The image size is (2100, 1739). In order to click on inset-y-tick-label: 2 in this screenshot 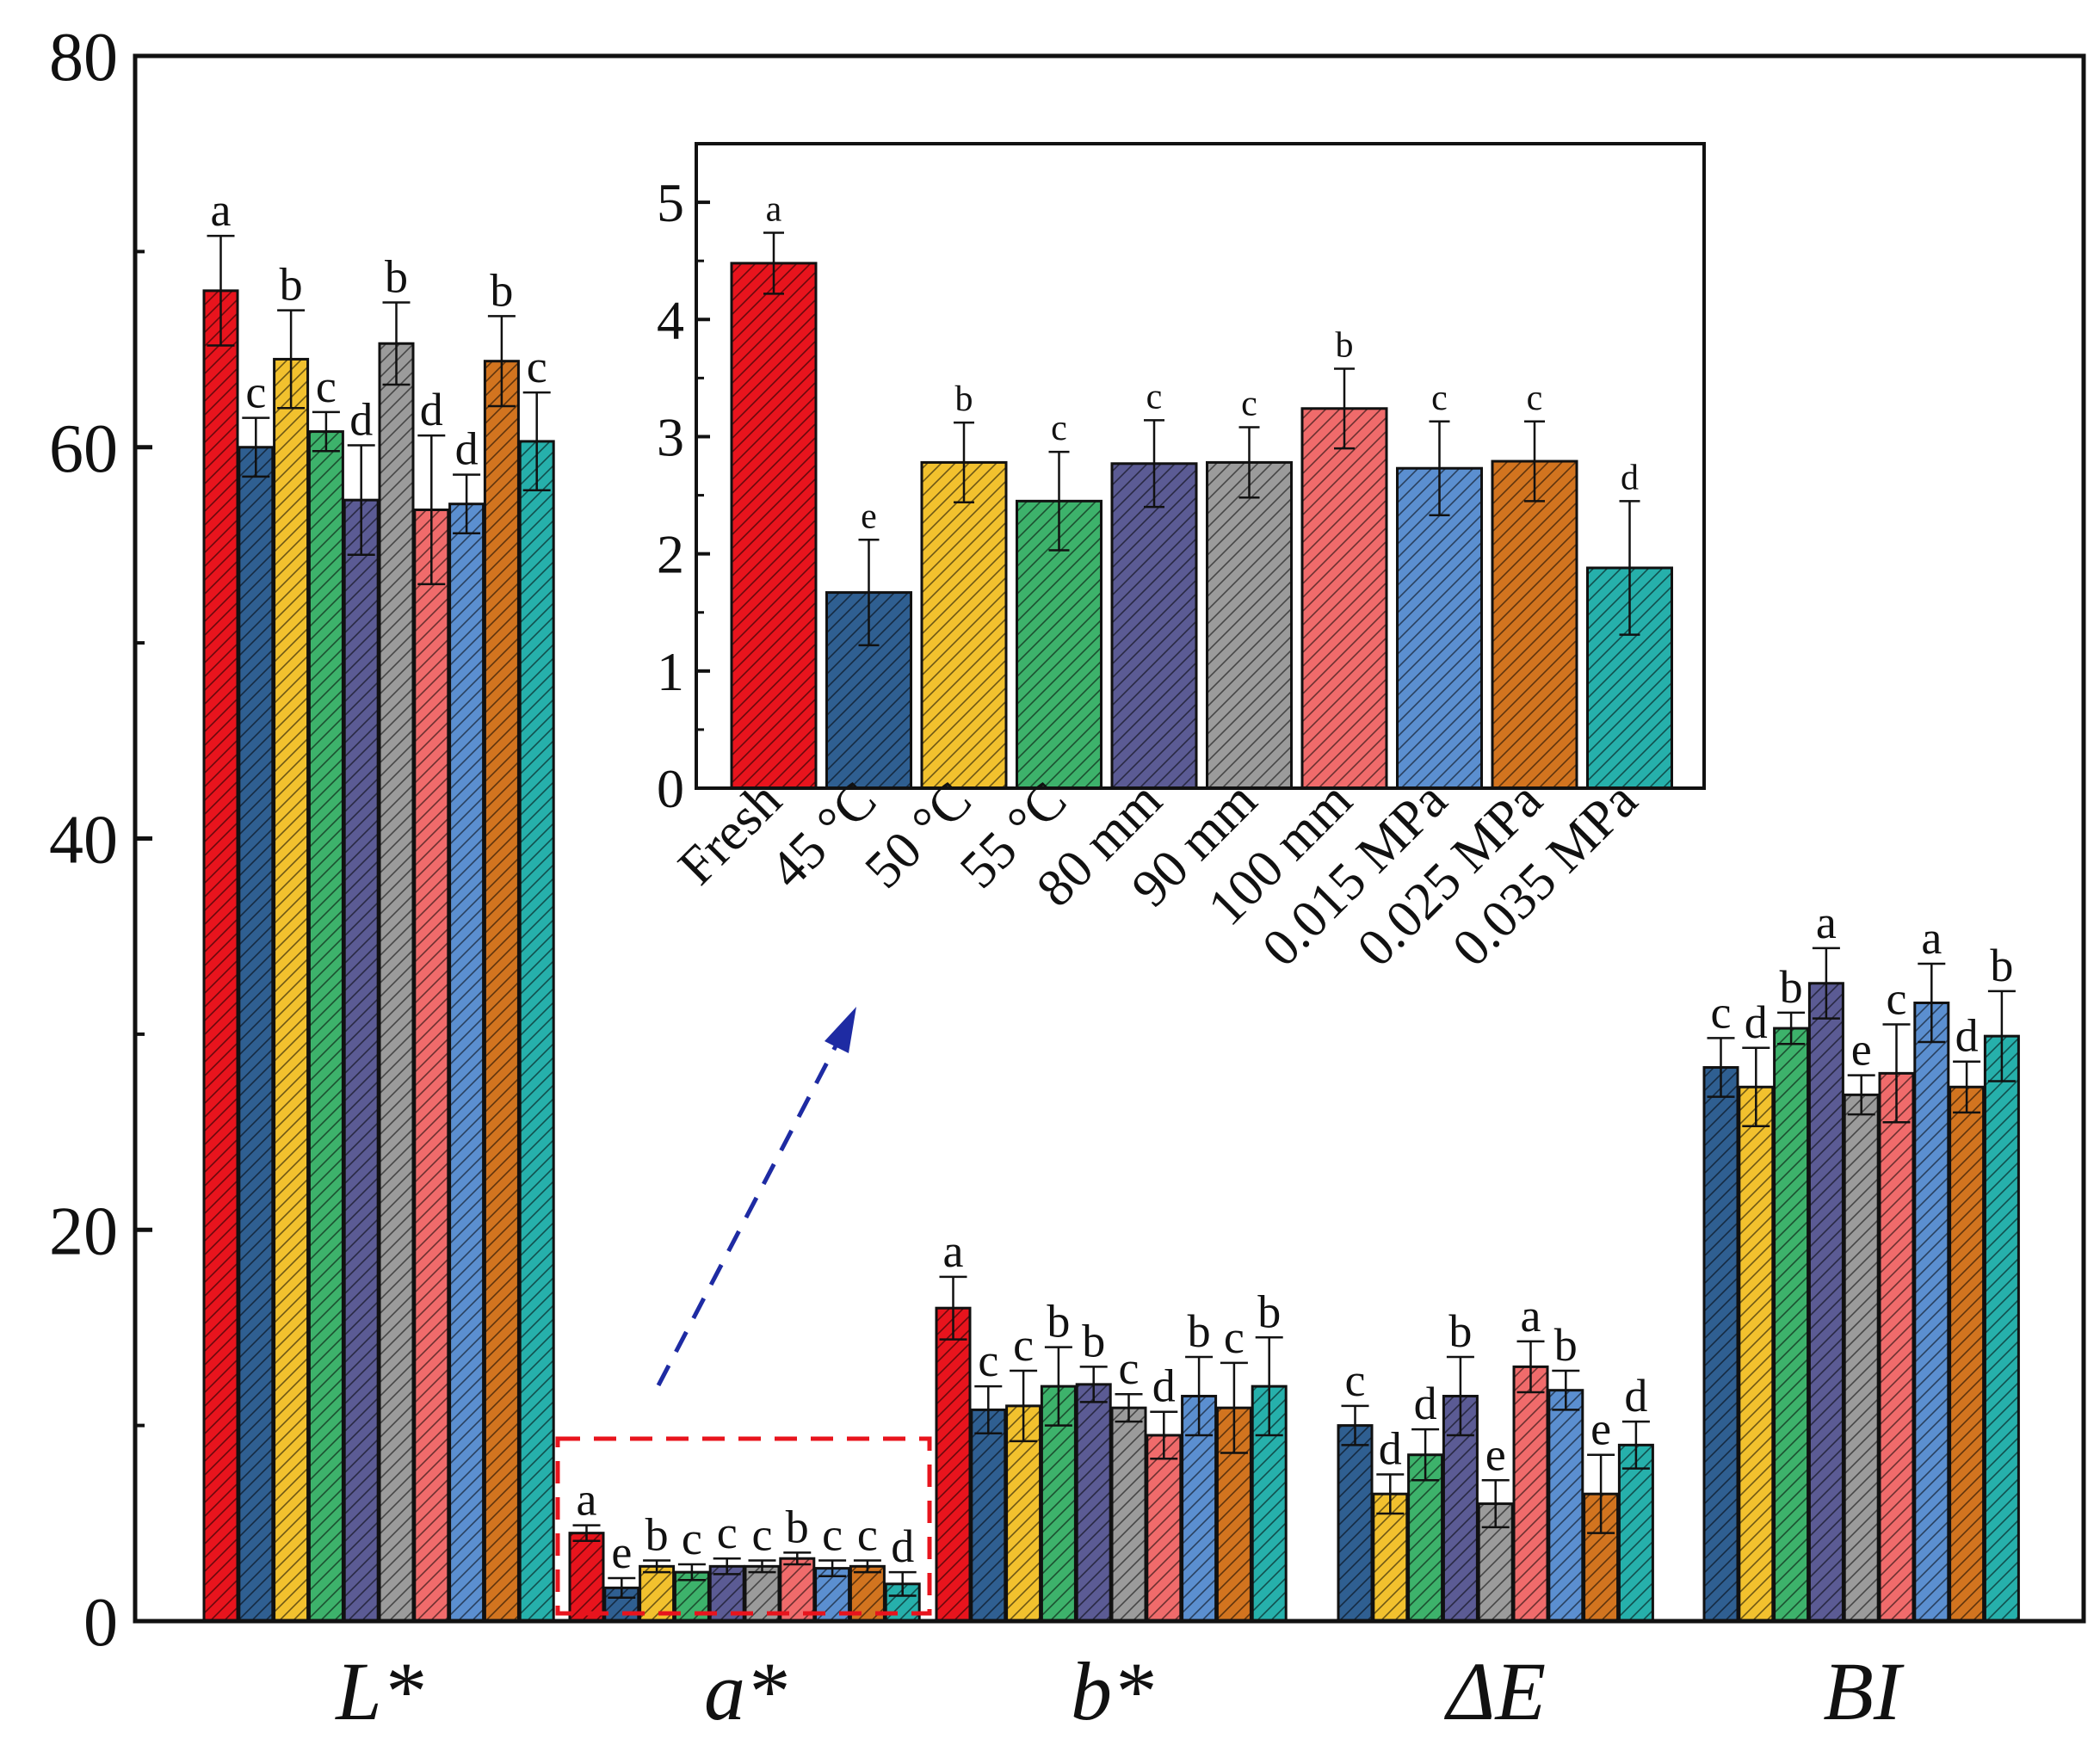, I will do `click(670, 554)`.